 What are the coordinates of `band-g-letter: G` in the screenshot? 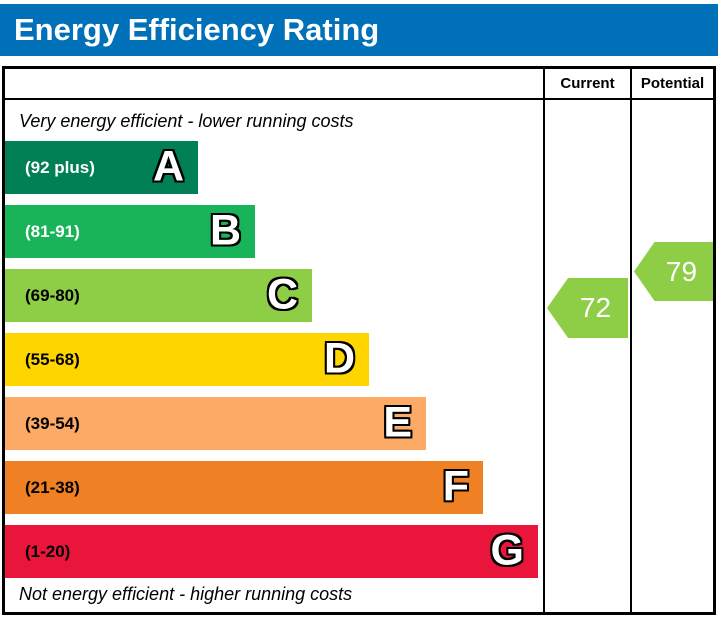 It's located at (507, 550).